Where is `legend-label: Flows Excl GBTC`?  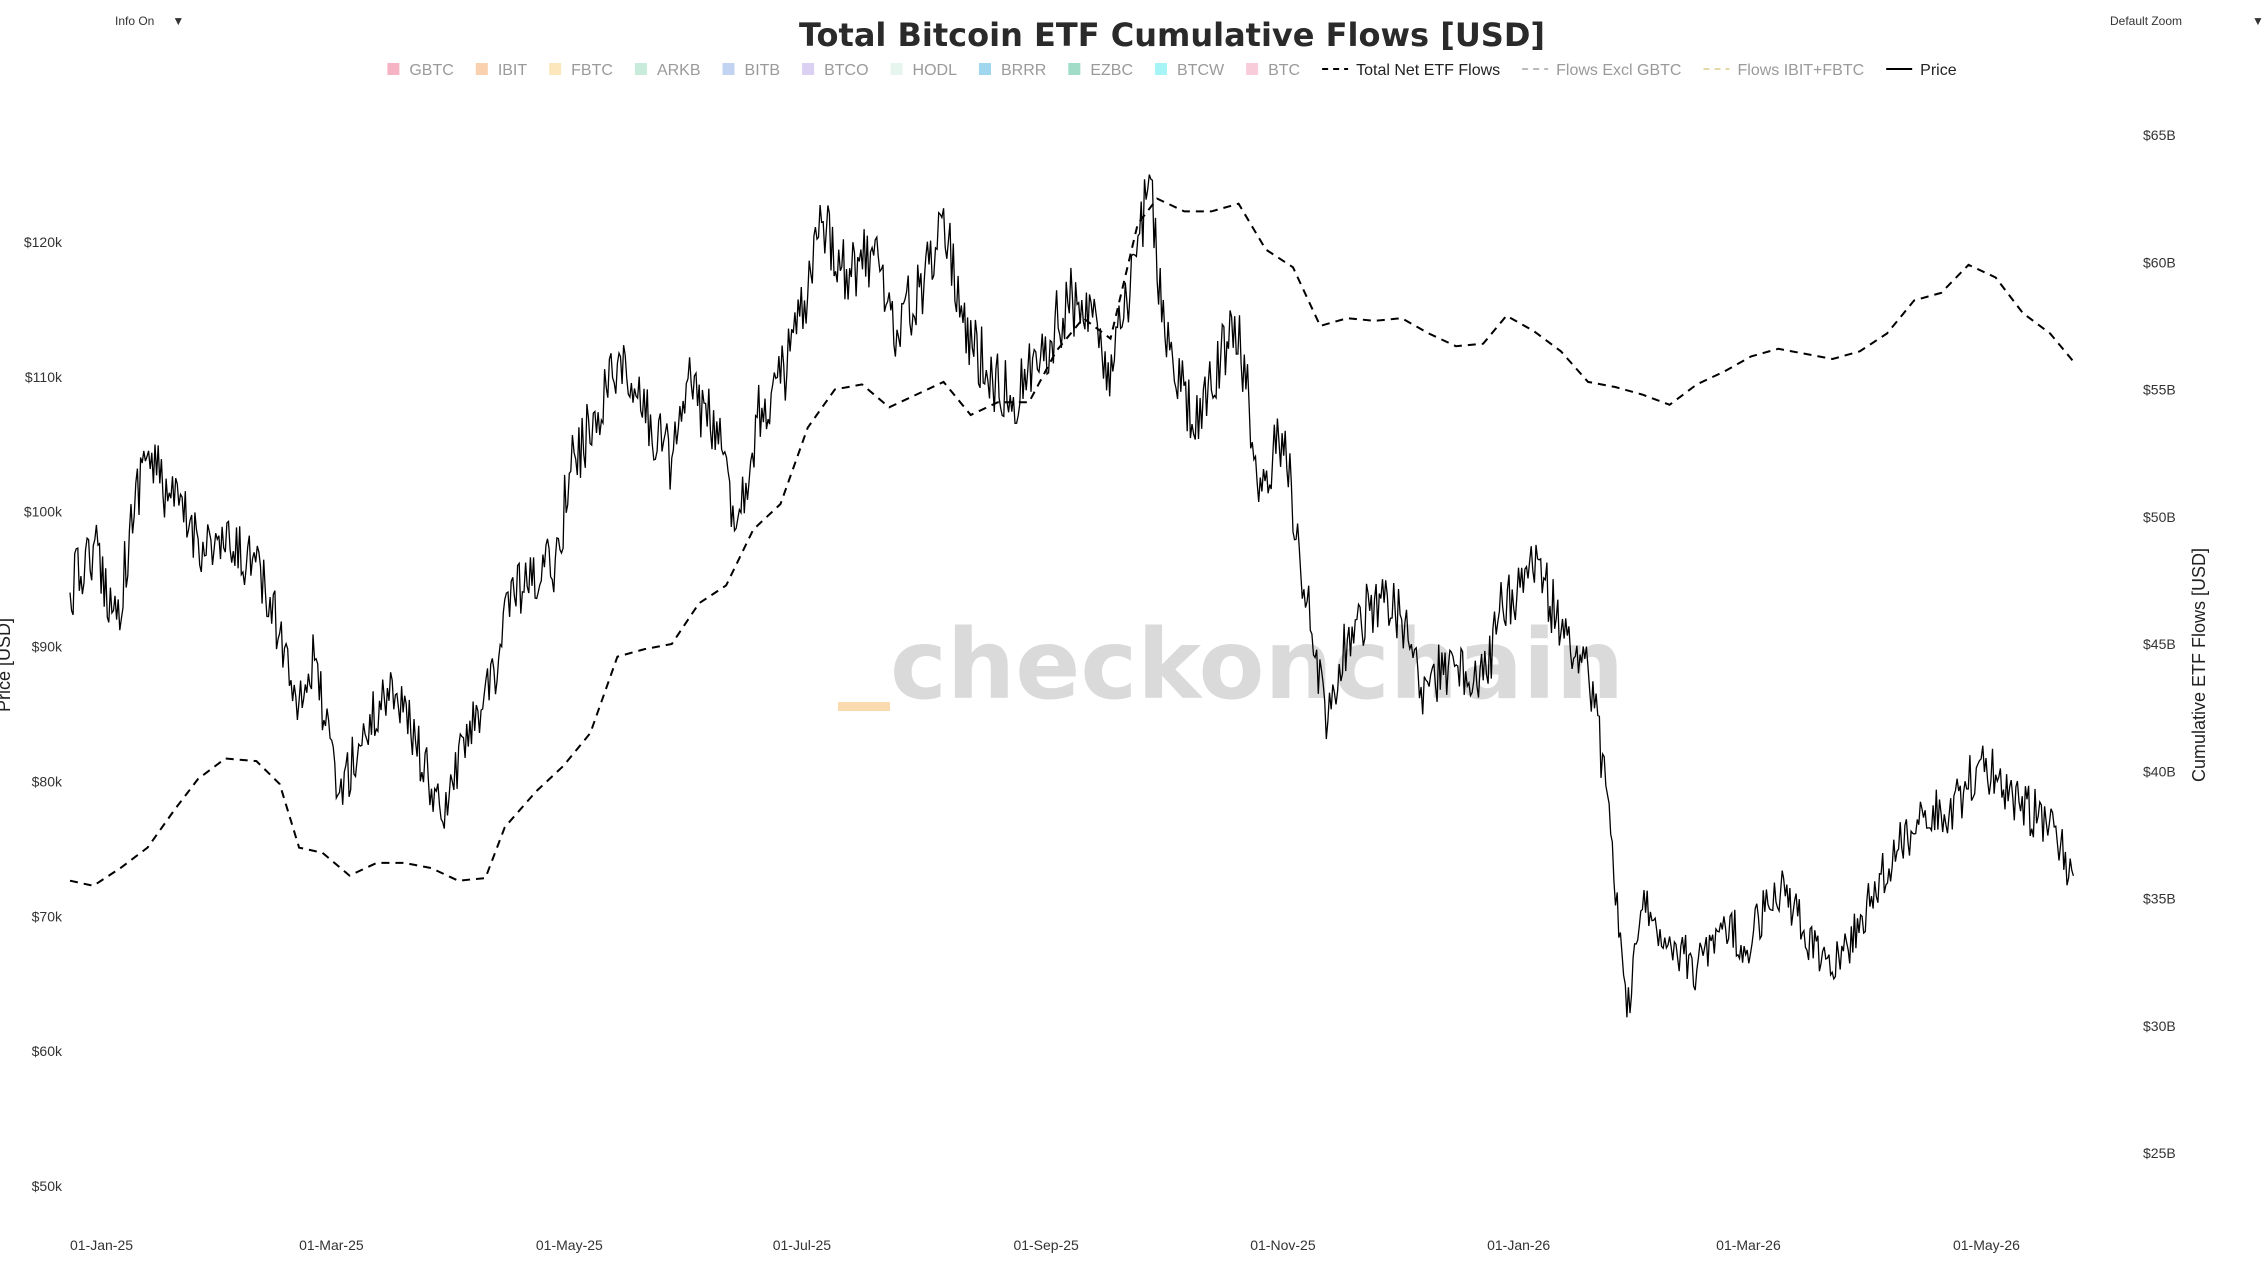
legend-label: Flows Excl GBTC is located at coordinates (1618, 70).